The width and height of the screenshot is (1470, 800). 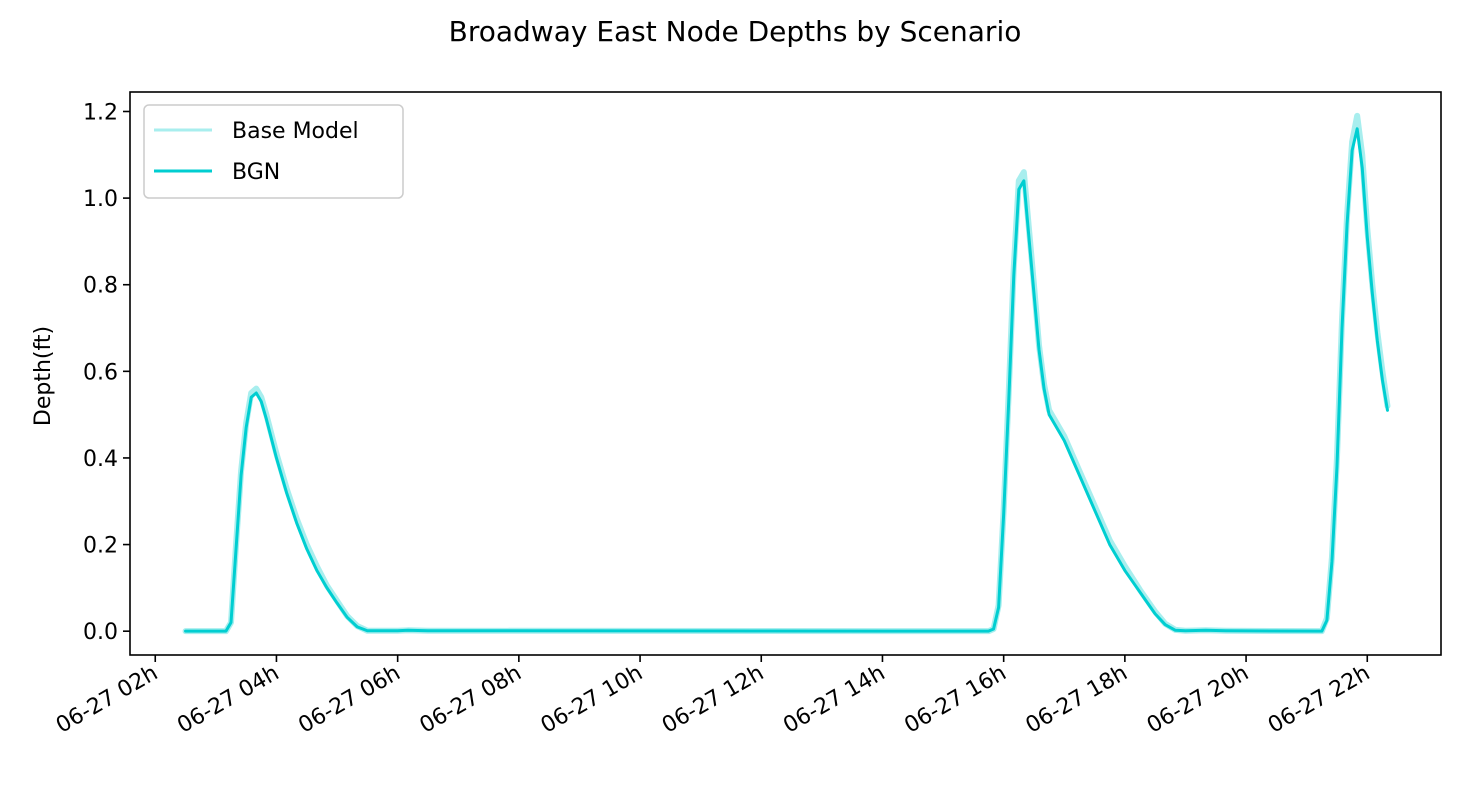 What do you see at coordinates (834, 700) in the screenshot?
I see `x-tick-label: 06-27 14h` at bounding box center [834, 700].